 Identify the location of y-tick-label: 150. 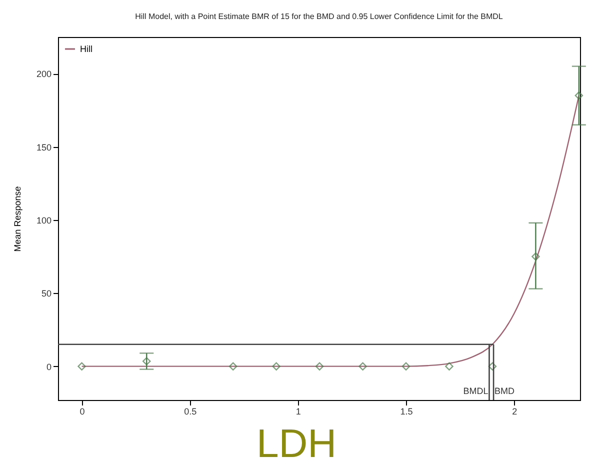
(44, 147).